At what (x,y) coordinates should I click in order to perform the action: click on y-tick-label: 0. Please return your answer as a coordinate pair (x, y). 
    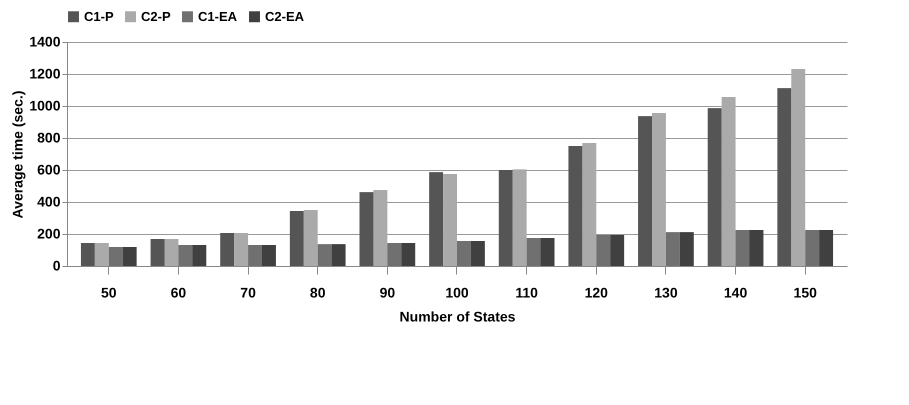
    Looking at the image, I should click on (56, 266).